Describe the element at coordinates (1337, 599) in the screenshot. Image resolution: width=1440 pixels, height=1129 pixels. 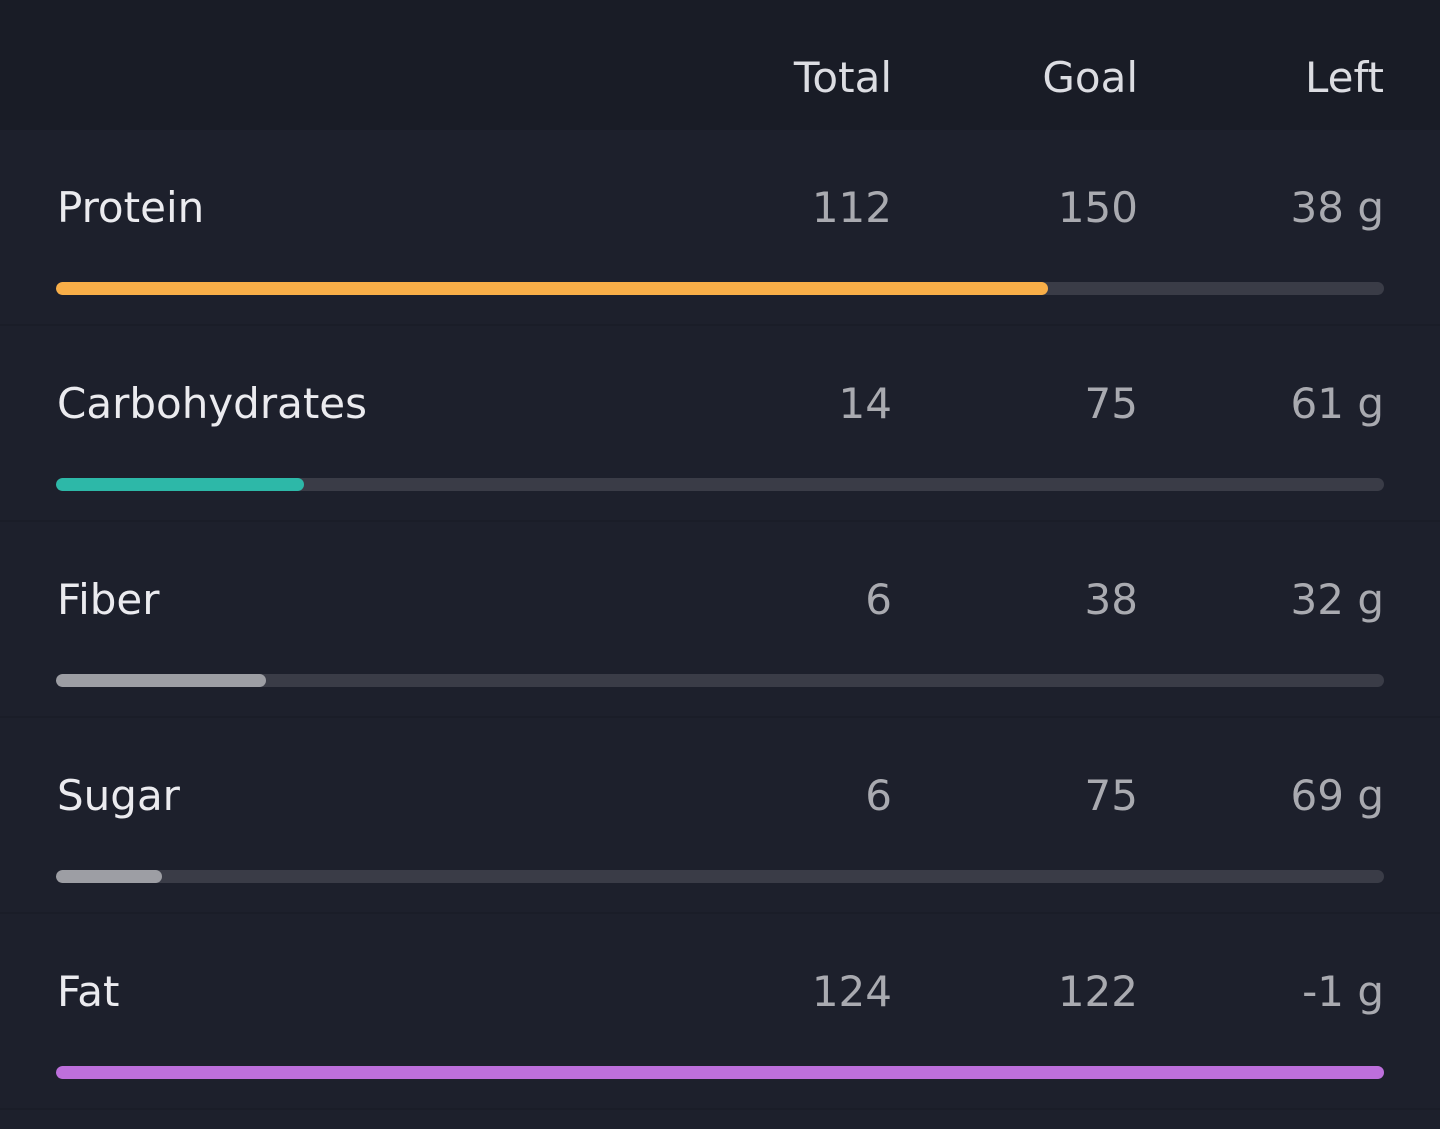
I see `macro-left: 32 g` at that location.